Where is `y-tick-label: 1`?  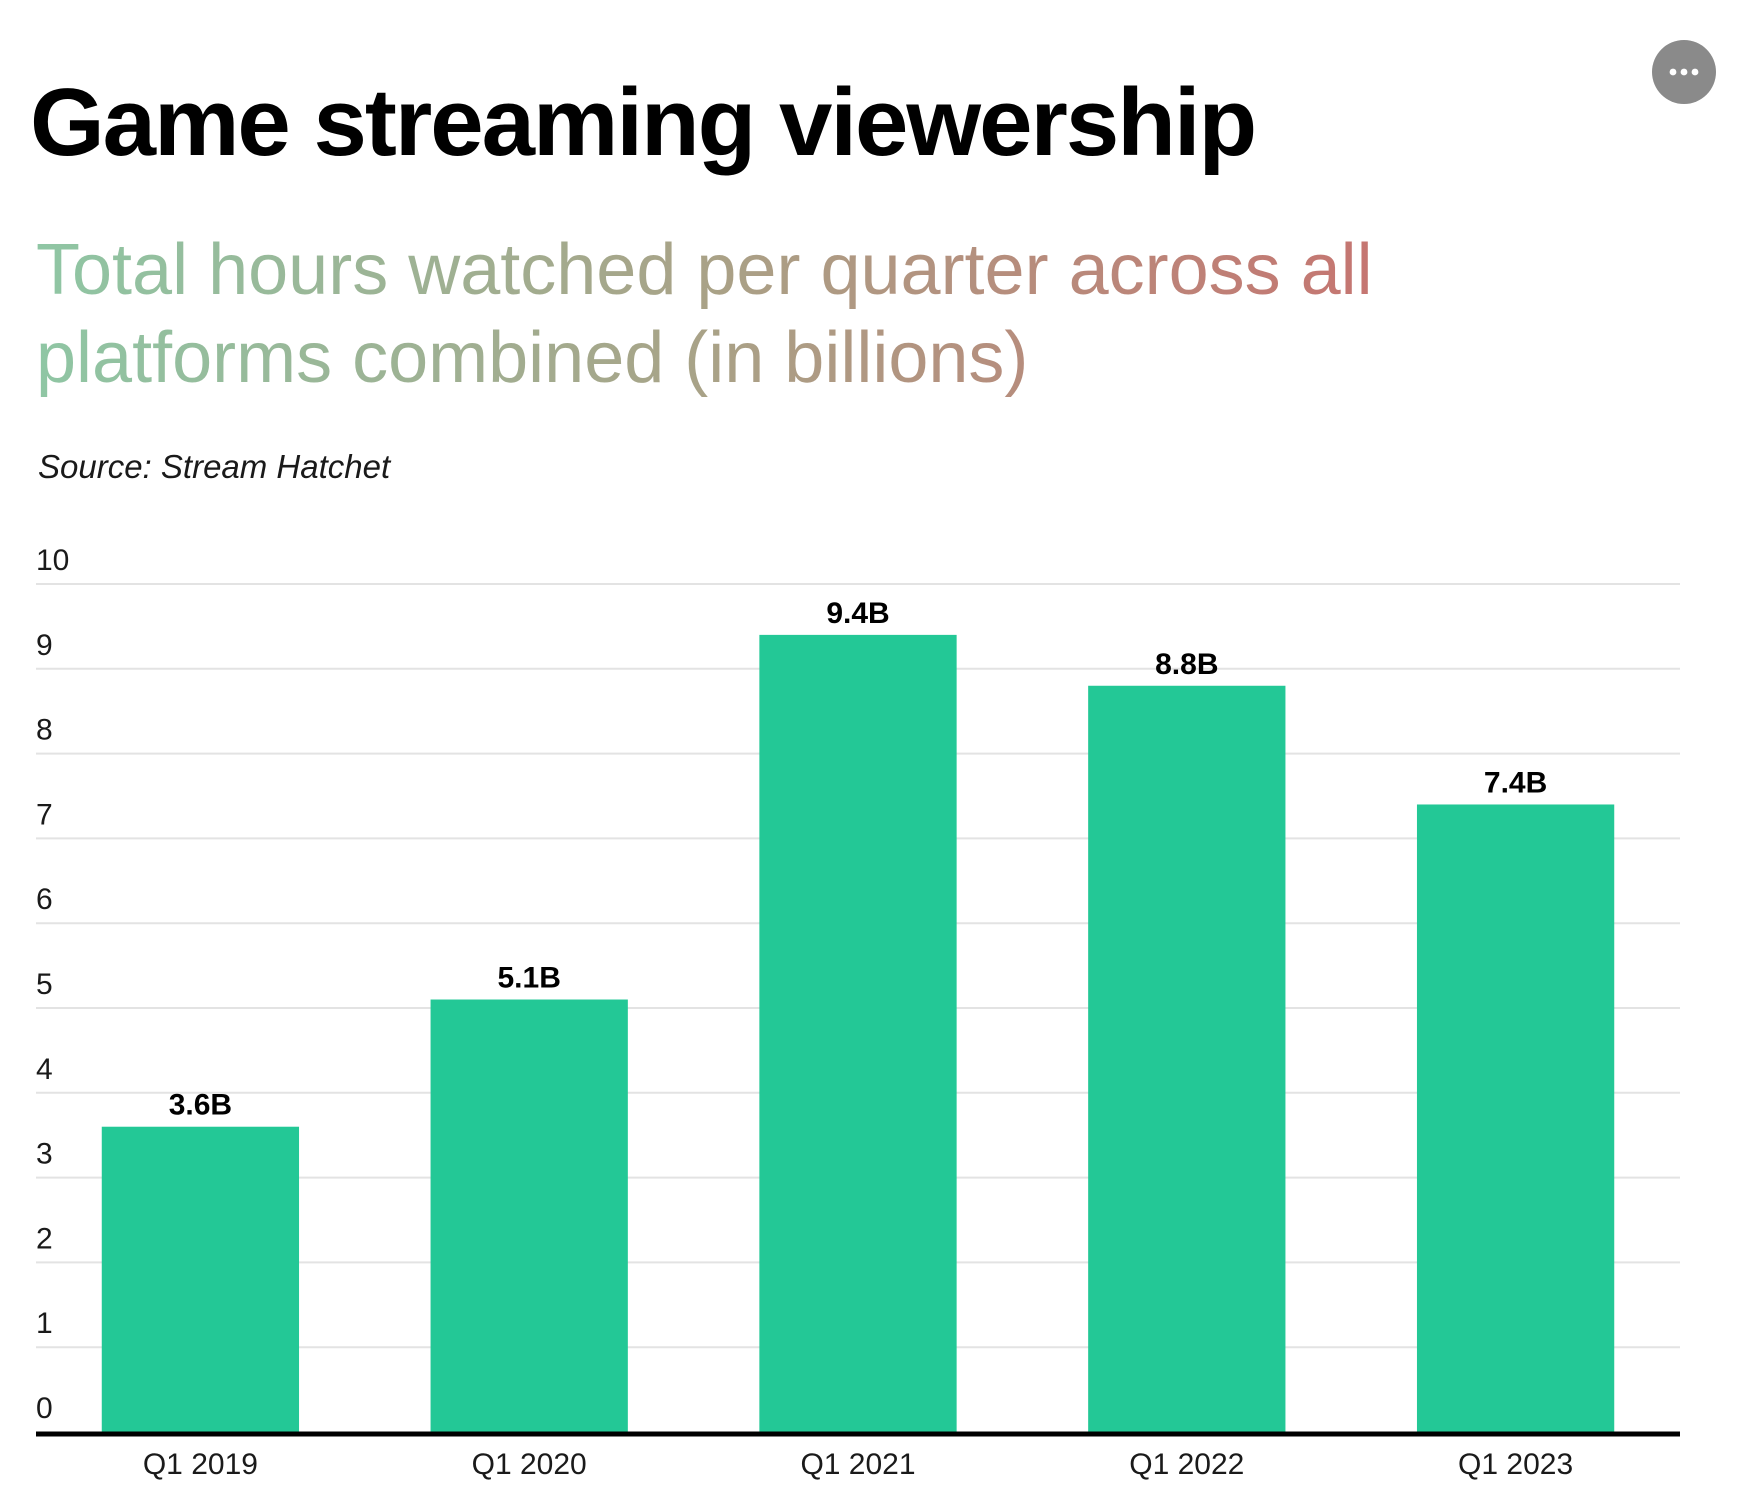 y-tick-label: 1 is located at coordinates (44, 1323).